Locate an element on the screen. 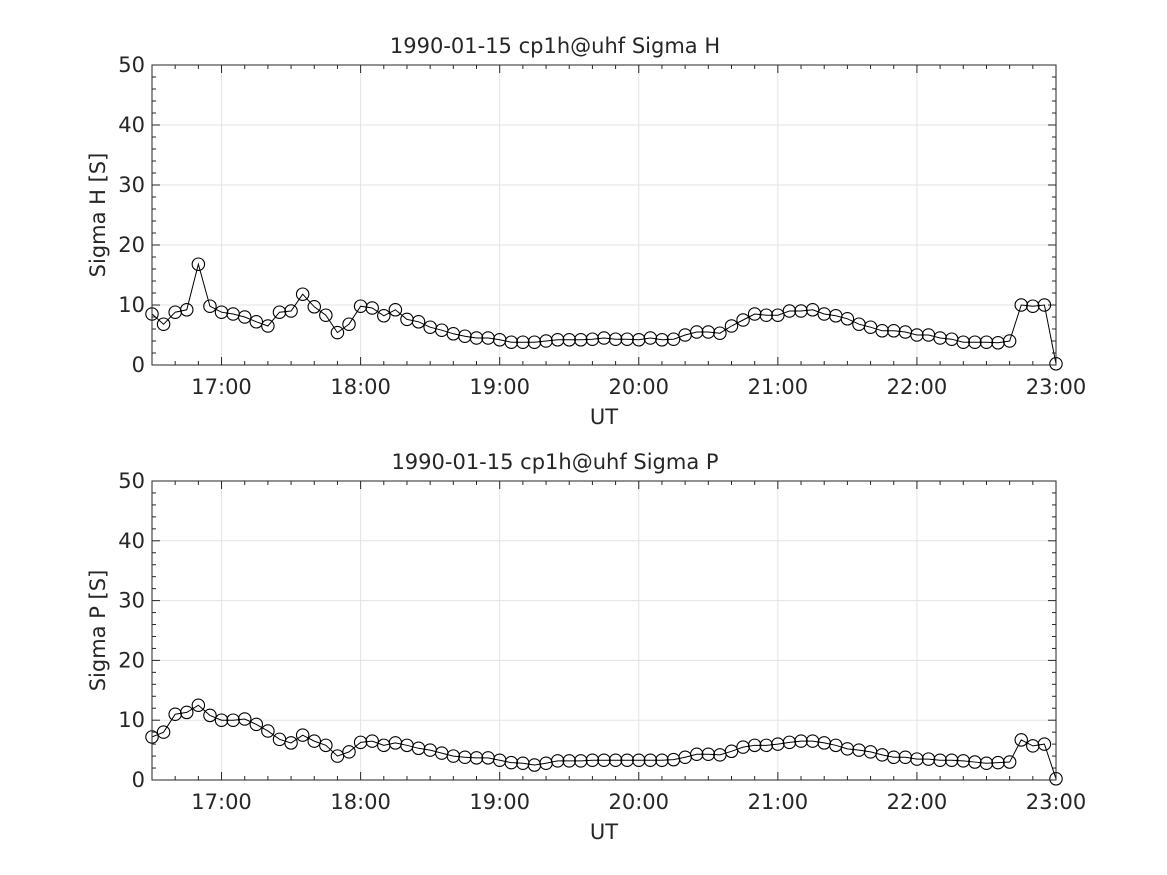  y-axis-label: Sigma P [S] is located at coordinates (98, 631).